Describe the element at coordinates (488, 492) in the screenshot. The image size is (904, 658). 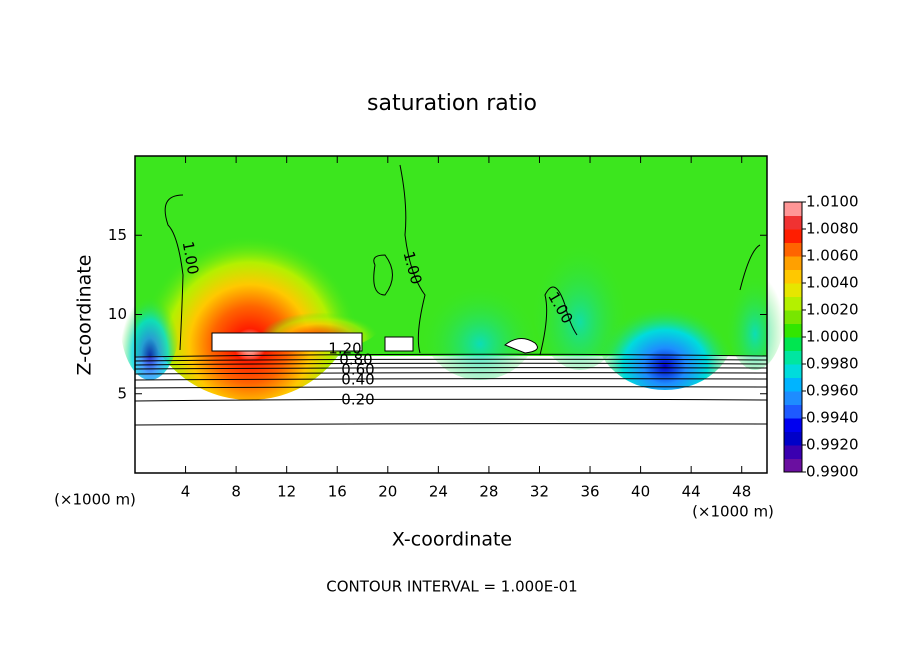
I see `x-tick-label: 28` at that location.